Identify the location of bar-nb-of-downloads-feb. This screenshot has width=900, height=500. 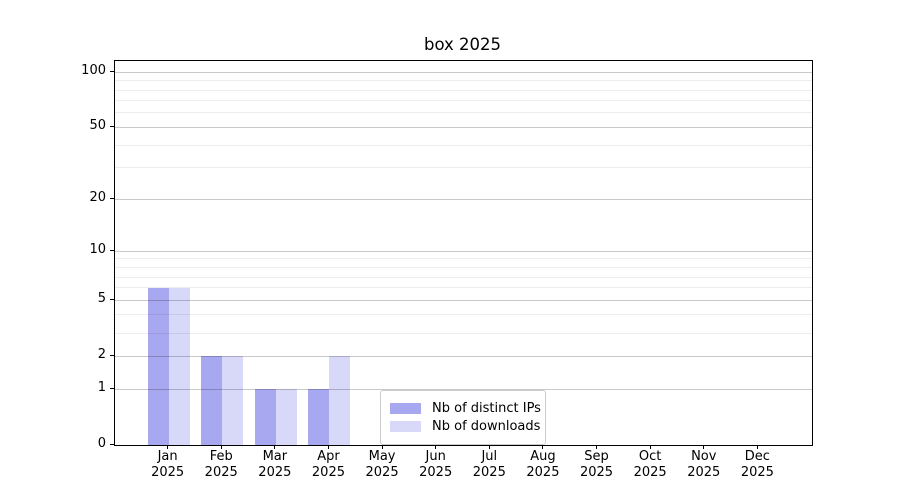
(233, 400).